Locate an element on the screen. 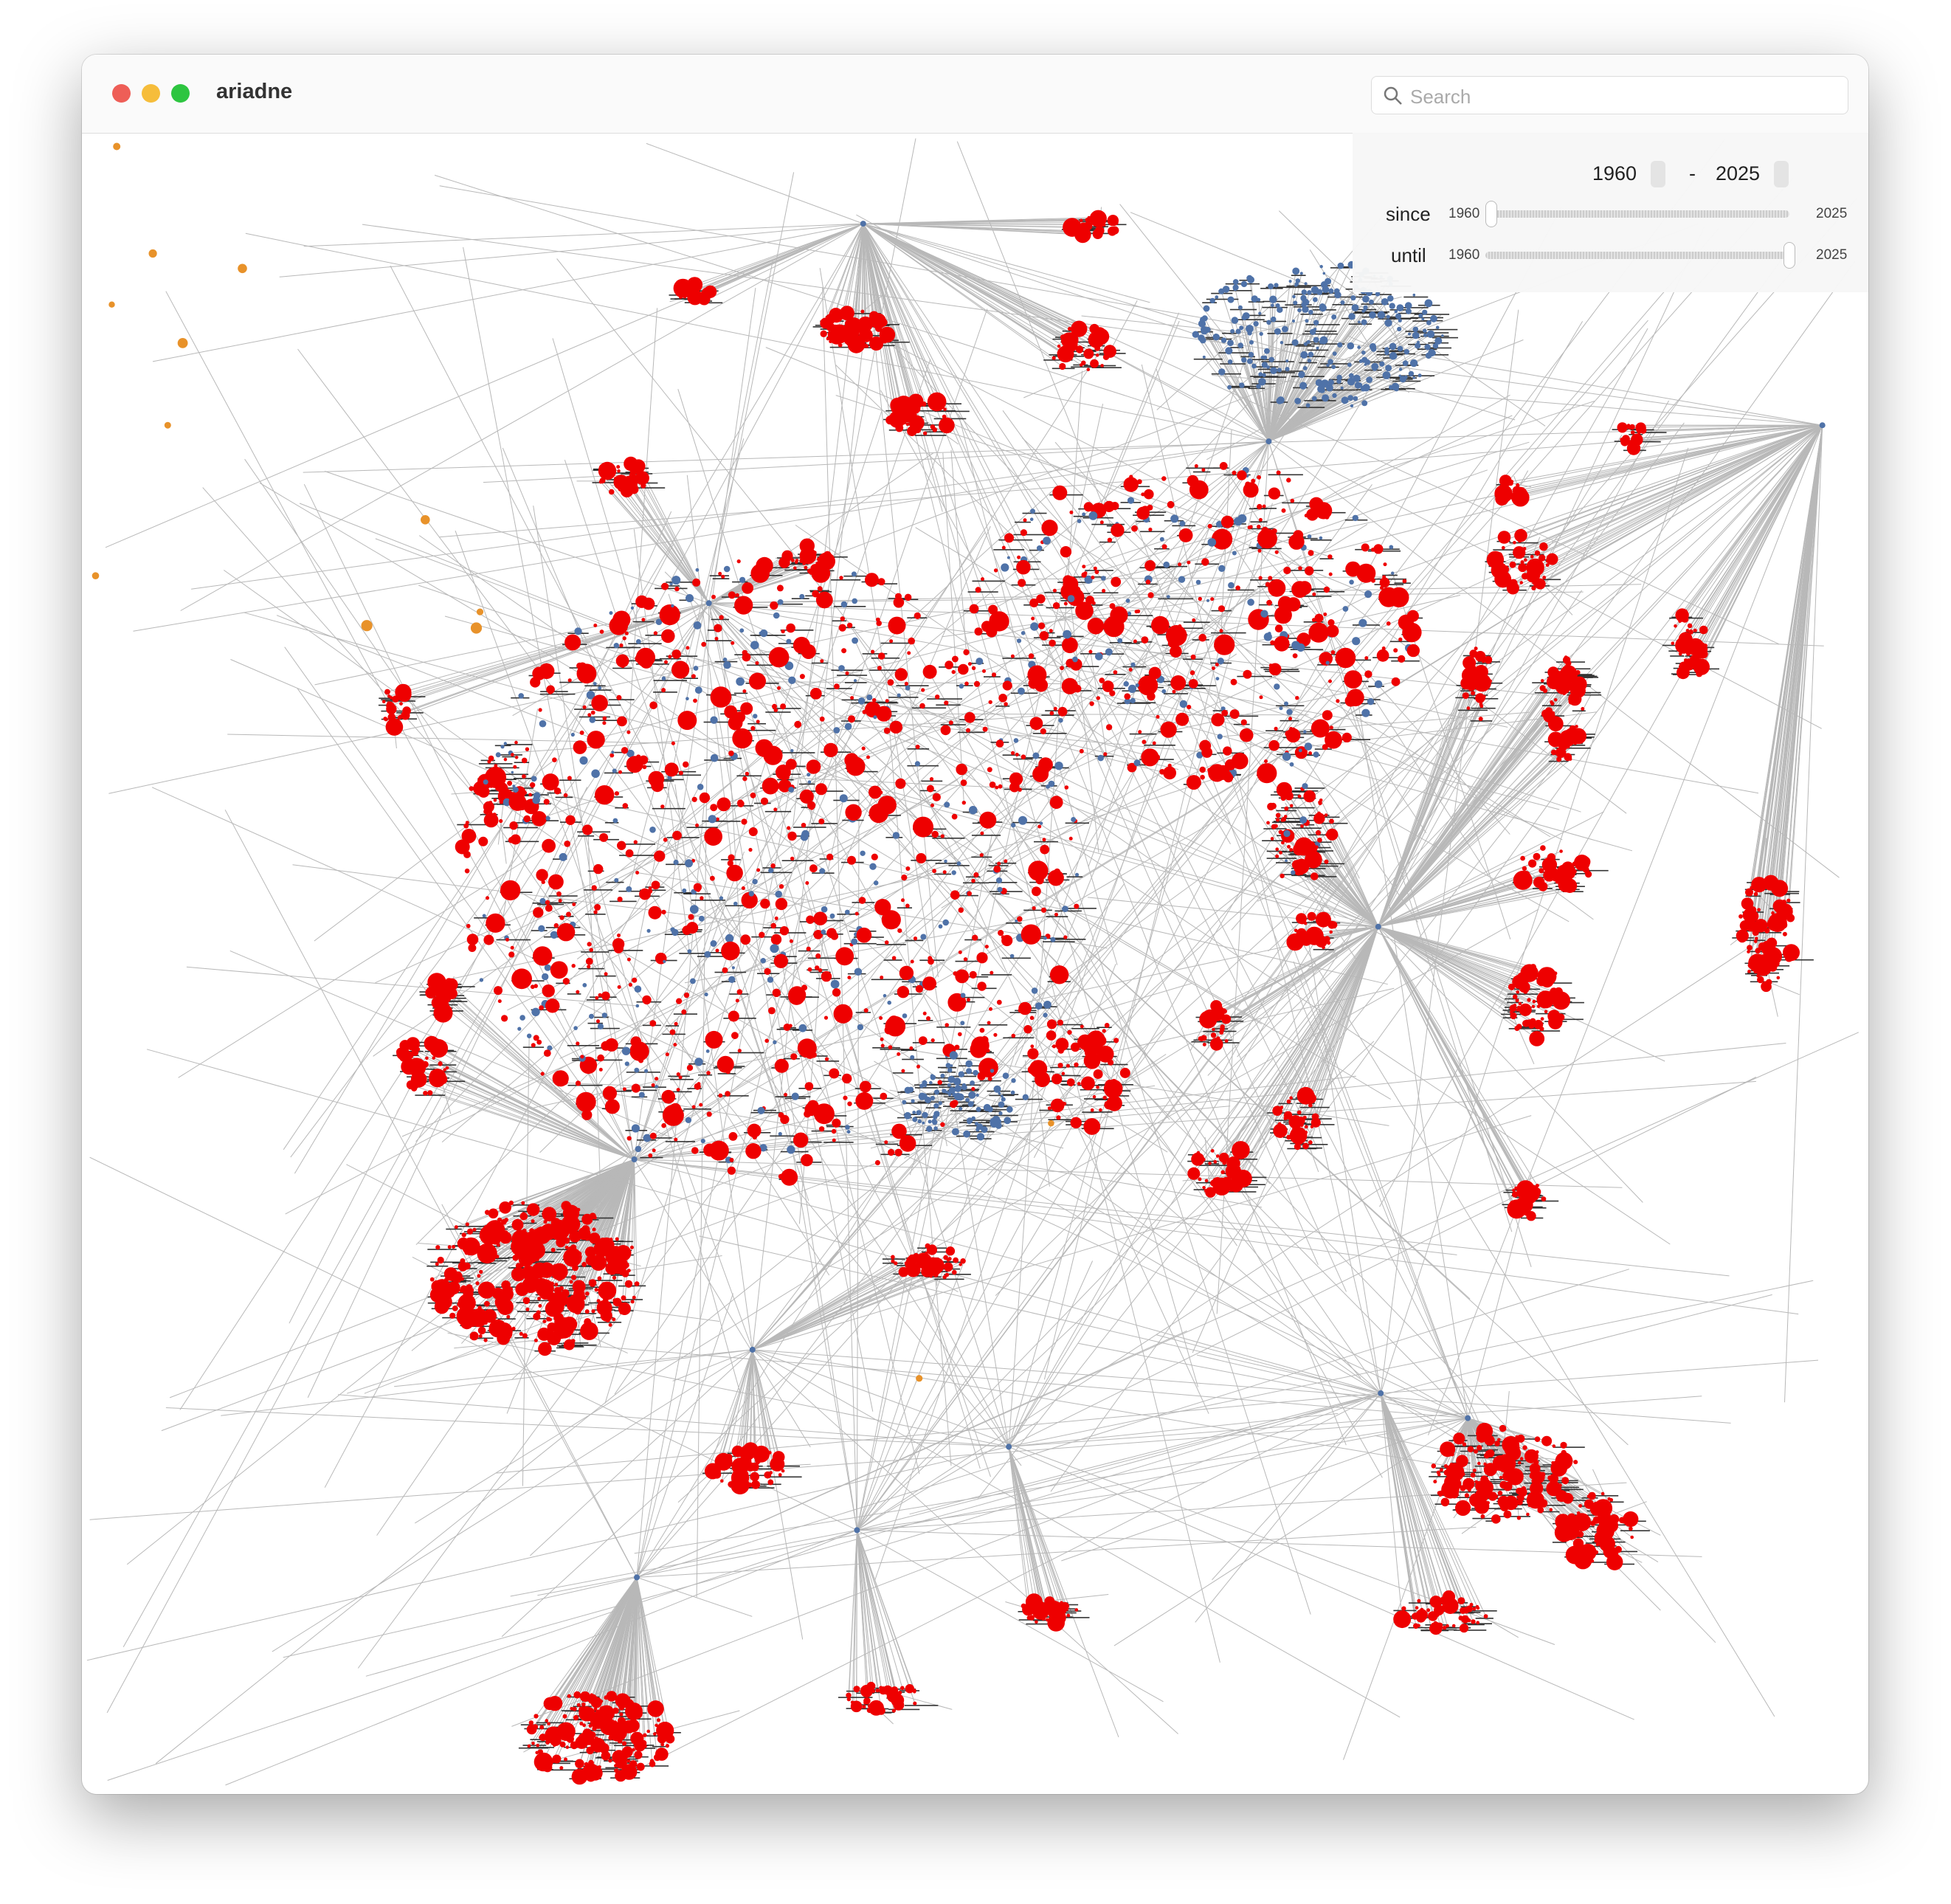  minimize-button is located at coordinates (151, 94).